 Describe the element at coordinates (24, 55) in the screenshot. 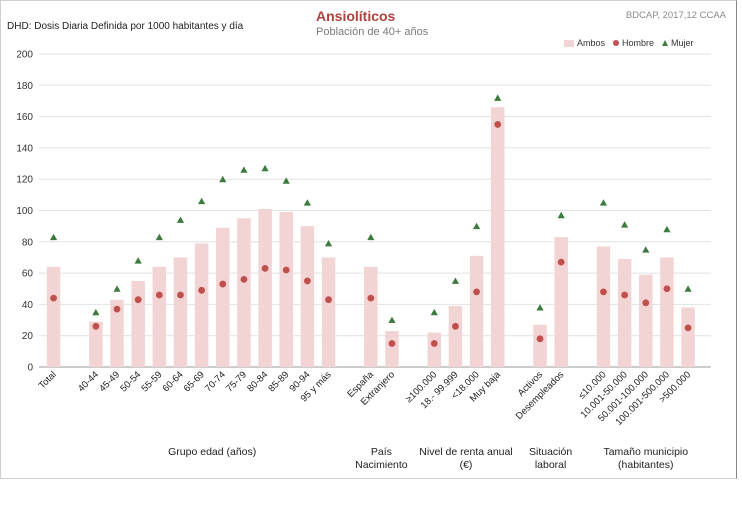

I see `y-tick-label: 200` at that location.